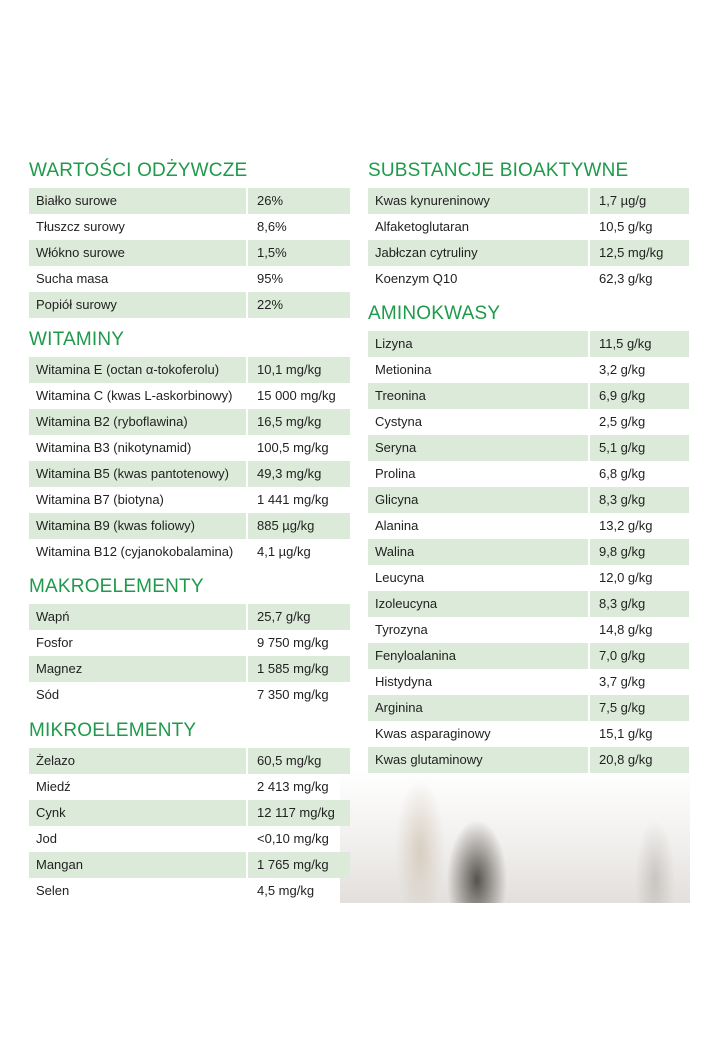 The width and height of the screenshot is (720, 1051). What do you see at coordinates (478, 708) in the screenshot?
I see `nutrient-name: Arginina` at bounding box center [478, 708].